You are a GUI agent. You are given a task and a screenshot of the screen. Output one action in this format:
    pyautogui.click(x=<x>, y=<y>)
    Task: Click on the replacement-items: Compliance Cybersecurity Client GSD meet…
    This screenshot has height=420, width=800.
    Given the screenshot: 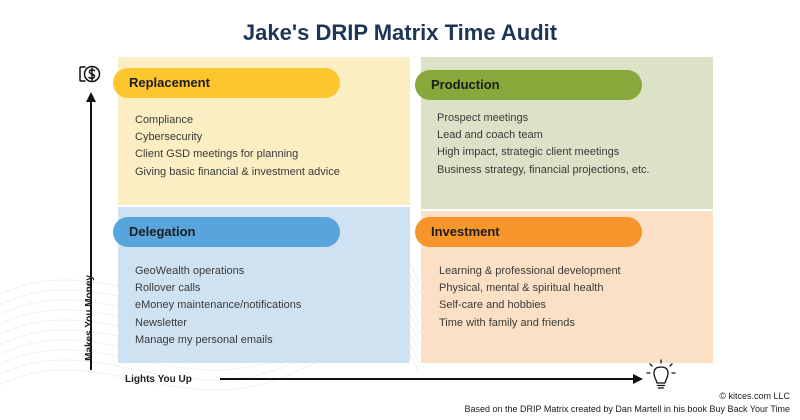 What is the action you would take?
    pyautogui.click(x=237, y=146)
    